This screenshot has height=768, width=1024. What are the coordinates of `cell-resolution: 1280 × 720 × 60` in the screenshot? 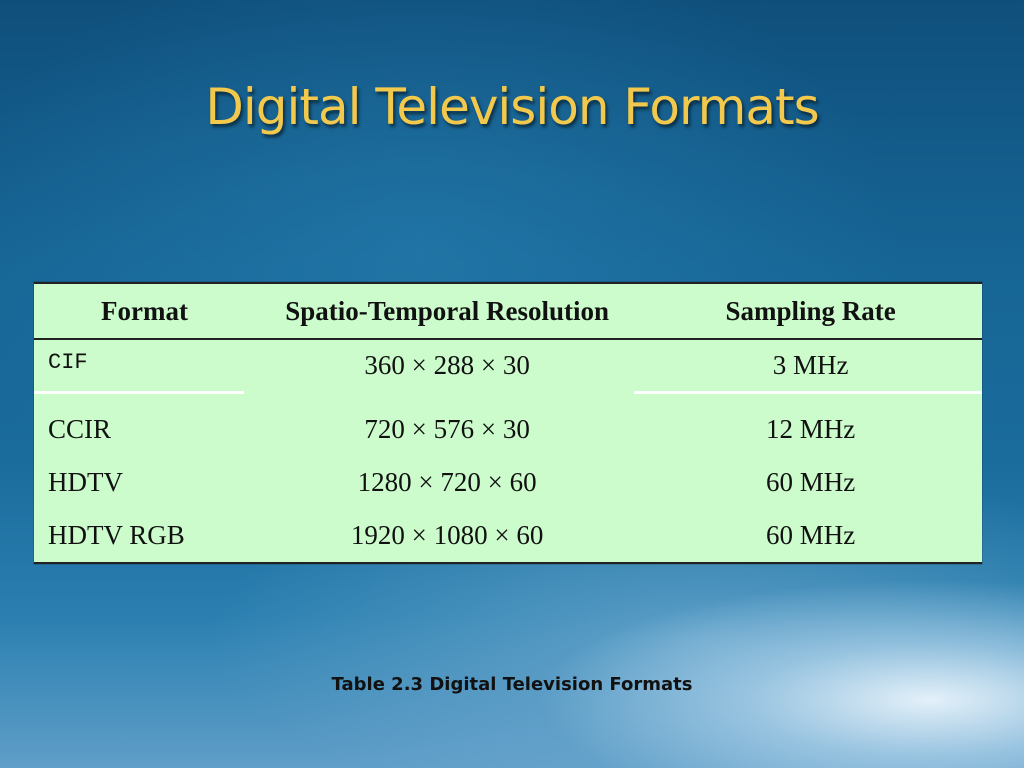 It's located at (447, 482).